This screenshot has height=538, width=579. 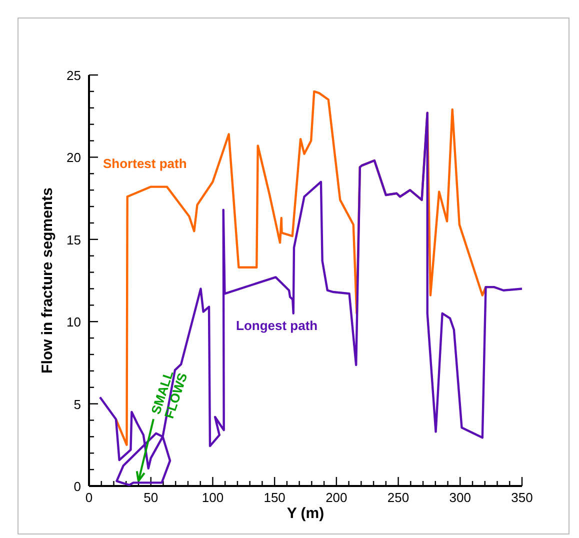 I want to click on x-tick-label: 250, so click(x=398, y=497).